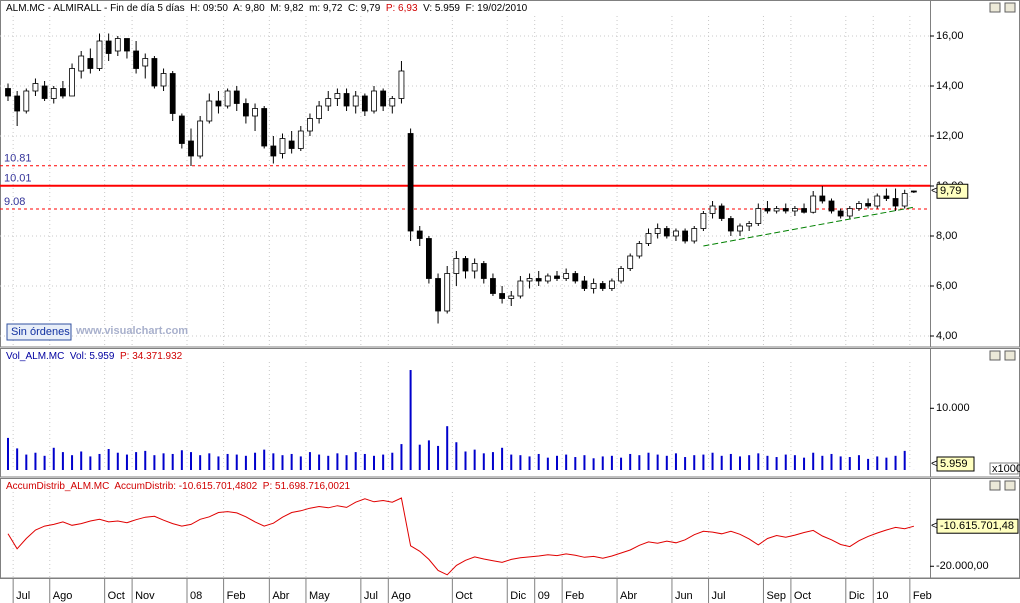 The width and height of the screenshot is (1020, 603). I want to click on x-tick-label: Ago, so click(63, 596).